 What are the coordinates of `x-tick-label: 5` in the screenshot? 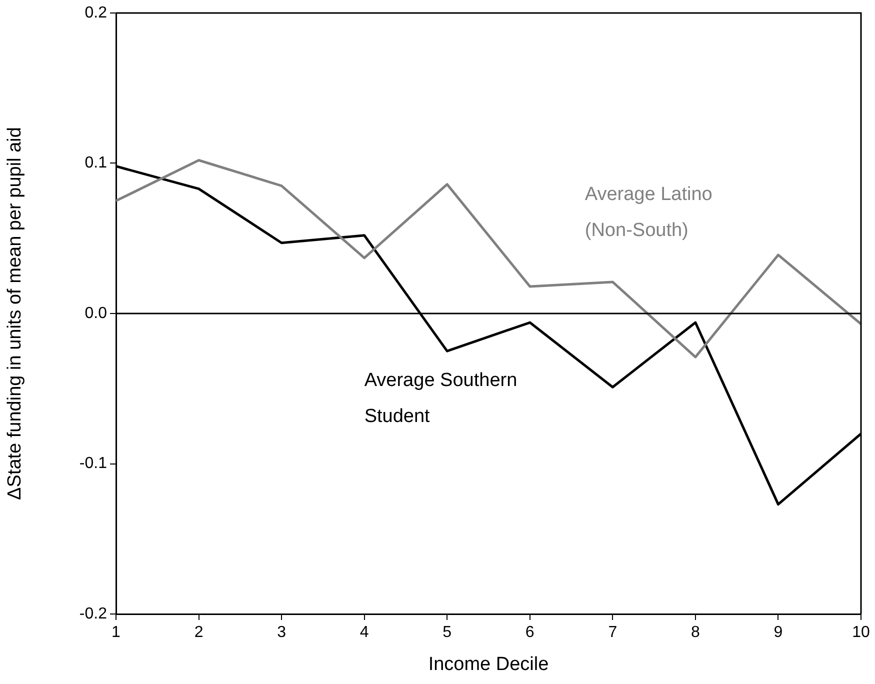 It's located at (447, 633).